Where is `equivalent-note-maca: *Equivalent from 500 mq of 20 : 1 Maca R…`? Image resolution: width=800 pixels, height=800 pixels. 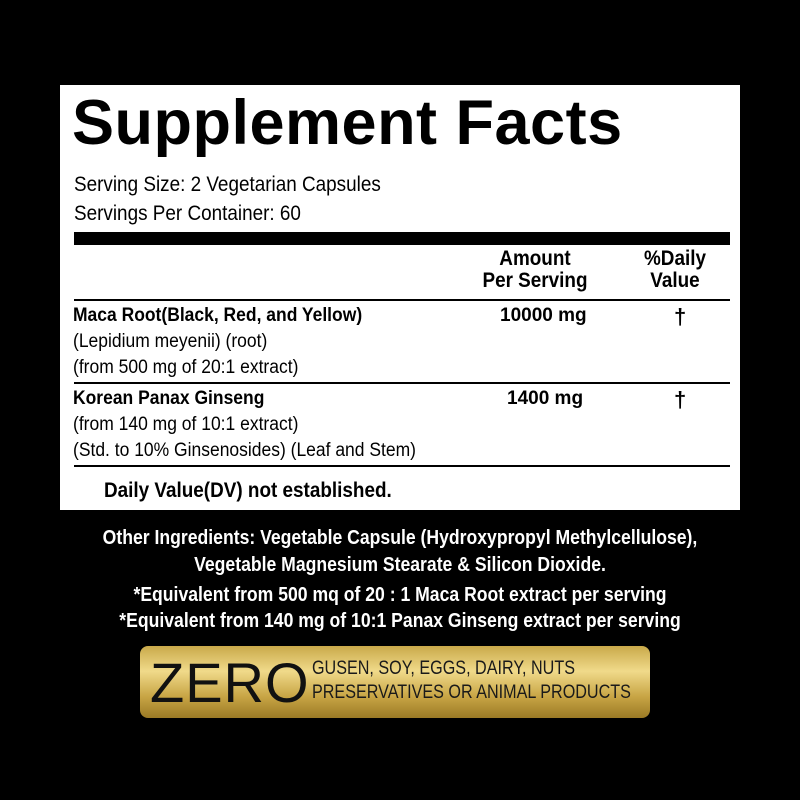 equivalent-note-maca: *Equivalent from 500 mq of 20 : 1 Maca R… is located at coordinates (400, 595).